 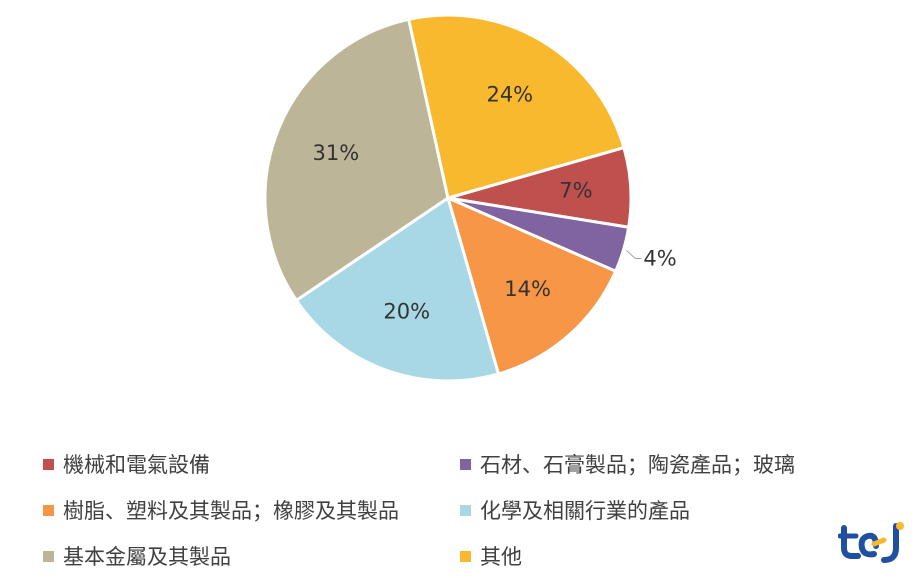 What do you see at coordinates (575, 190) in the screenshot?
I see `slice-percent-label: 7%` at bounding box center [575, 190].